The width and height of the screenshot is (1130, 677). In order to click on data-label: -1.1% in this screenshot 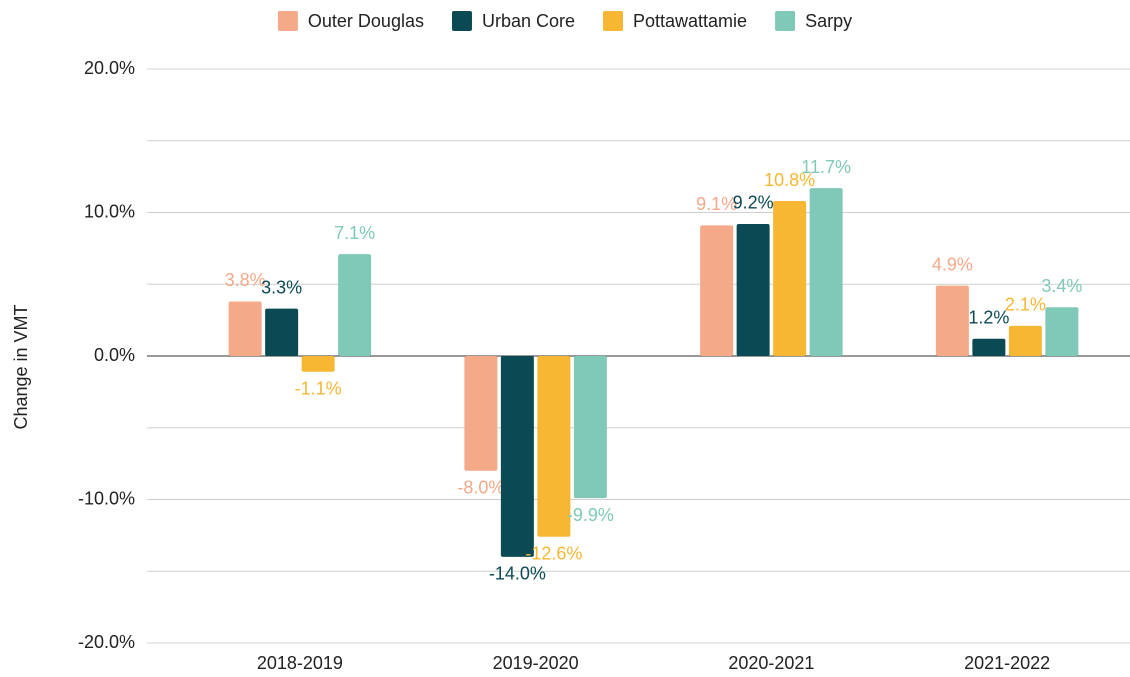, I will do `click(318, 389)`.